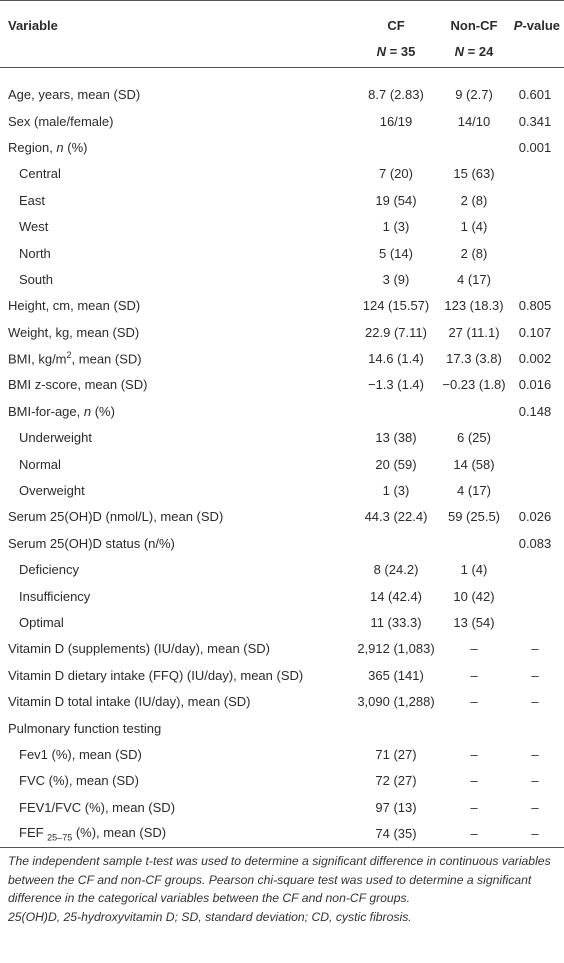 This screenshot has width=564, height=963. I want to click on table-row: Region, n (%) 0.001, so click(282, 147).